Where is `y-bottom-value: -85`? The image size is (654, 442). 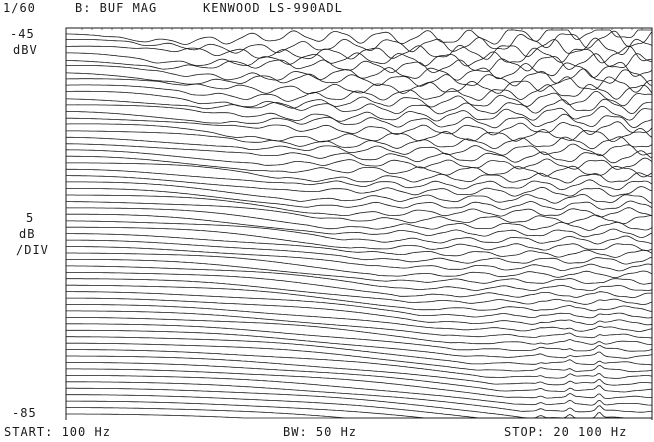
y-bottom-value: -85 is located at coordinates (24, 413).